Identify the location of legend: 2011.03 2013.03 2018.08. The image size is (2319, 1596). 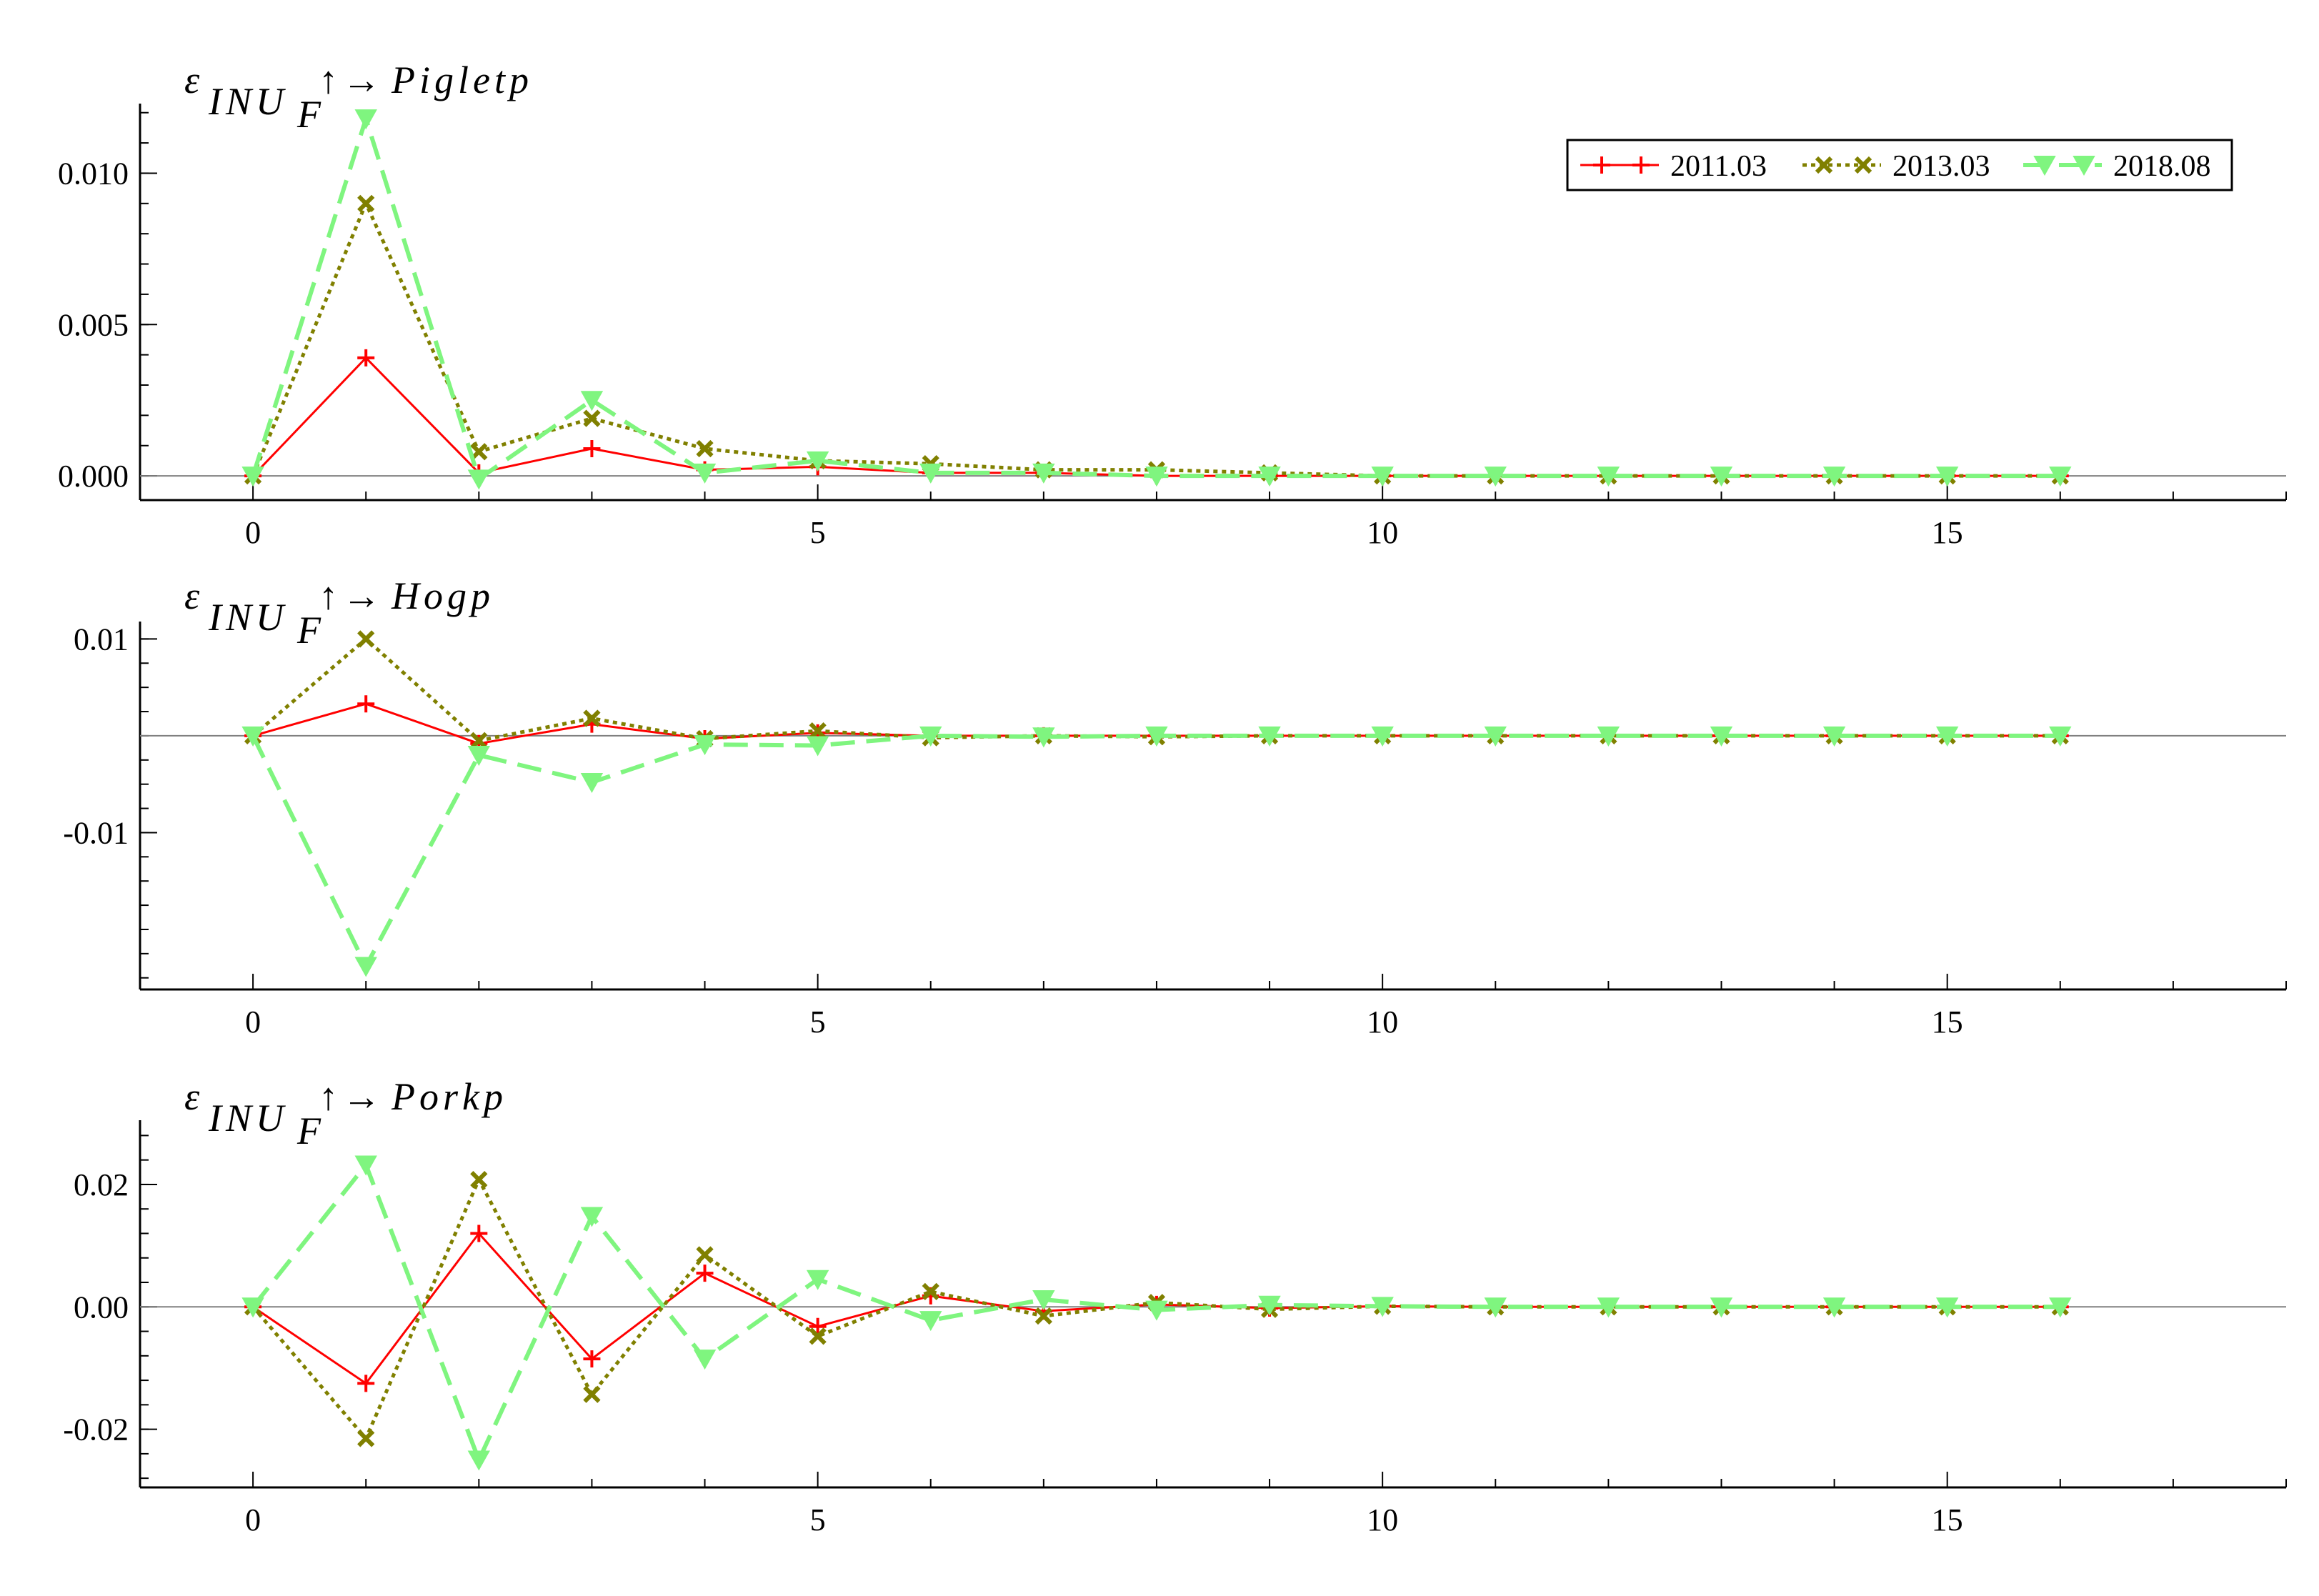
(1899, 165).